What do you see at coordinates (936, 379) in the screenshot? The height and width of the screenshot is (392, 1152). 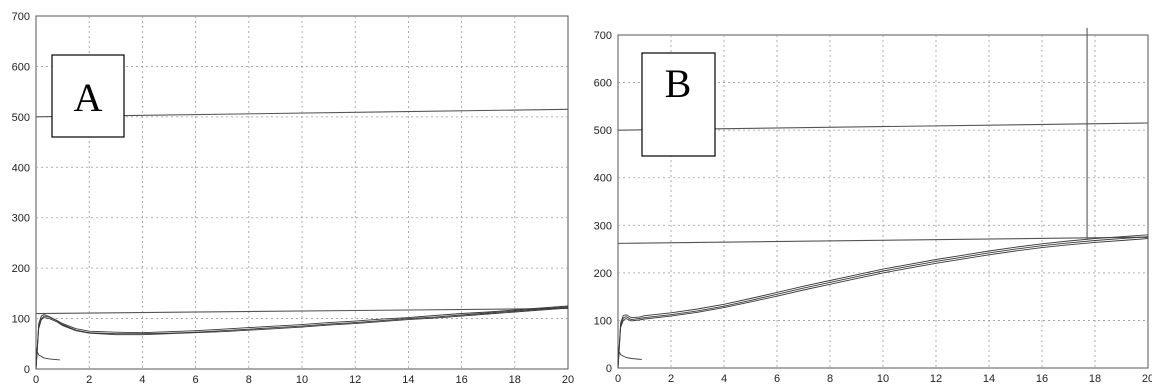 I see `chart-b-x-tick-label: 12` at bounding box center [936, 379].